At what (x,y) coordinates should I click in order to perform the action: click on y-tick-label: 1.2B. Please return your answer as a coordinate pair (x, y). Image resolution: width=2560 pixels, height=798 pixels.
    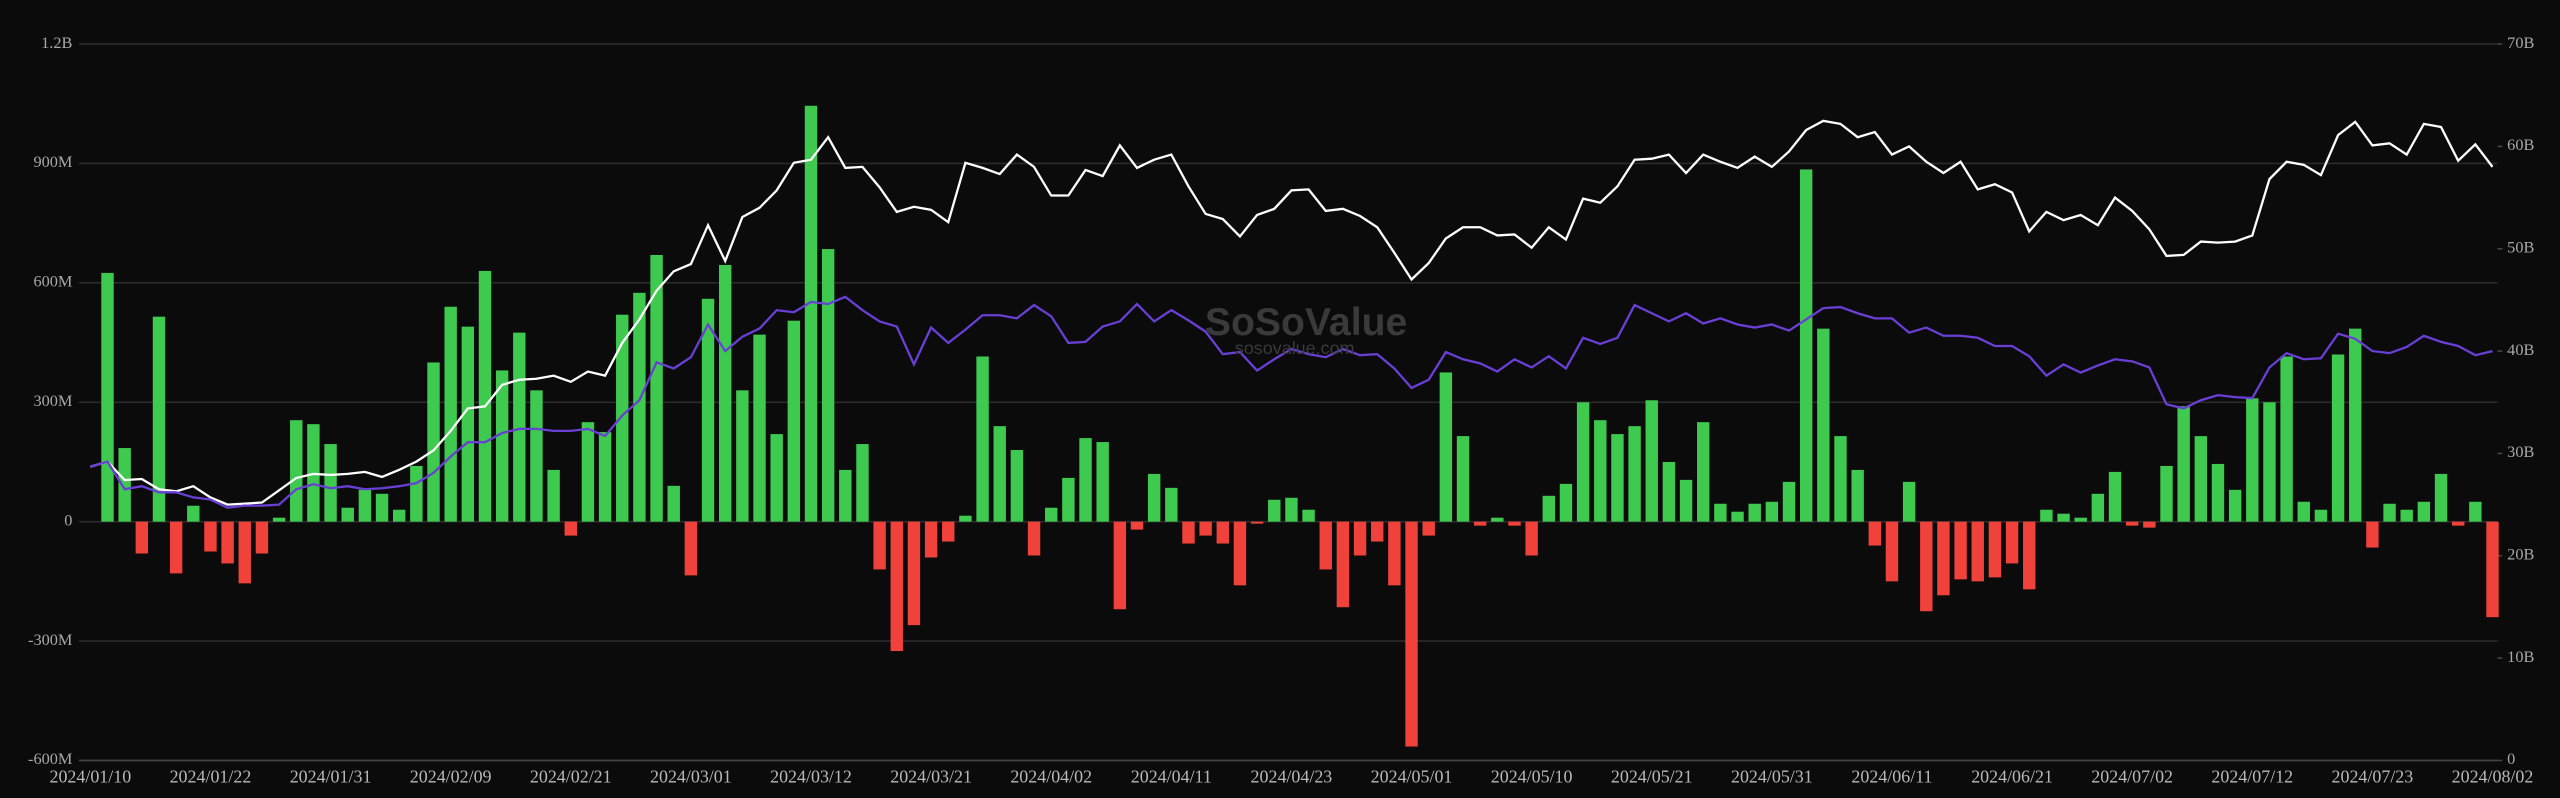
    Looking at the image, I should click on (56, 42).